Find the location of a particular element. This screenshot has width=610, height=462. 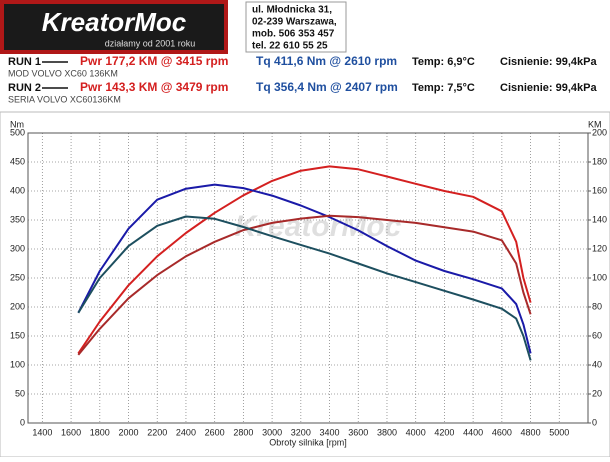

y2-tick-label: 100 is located at coordinates (599, 277).